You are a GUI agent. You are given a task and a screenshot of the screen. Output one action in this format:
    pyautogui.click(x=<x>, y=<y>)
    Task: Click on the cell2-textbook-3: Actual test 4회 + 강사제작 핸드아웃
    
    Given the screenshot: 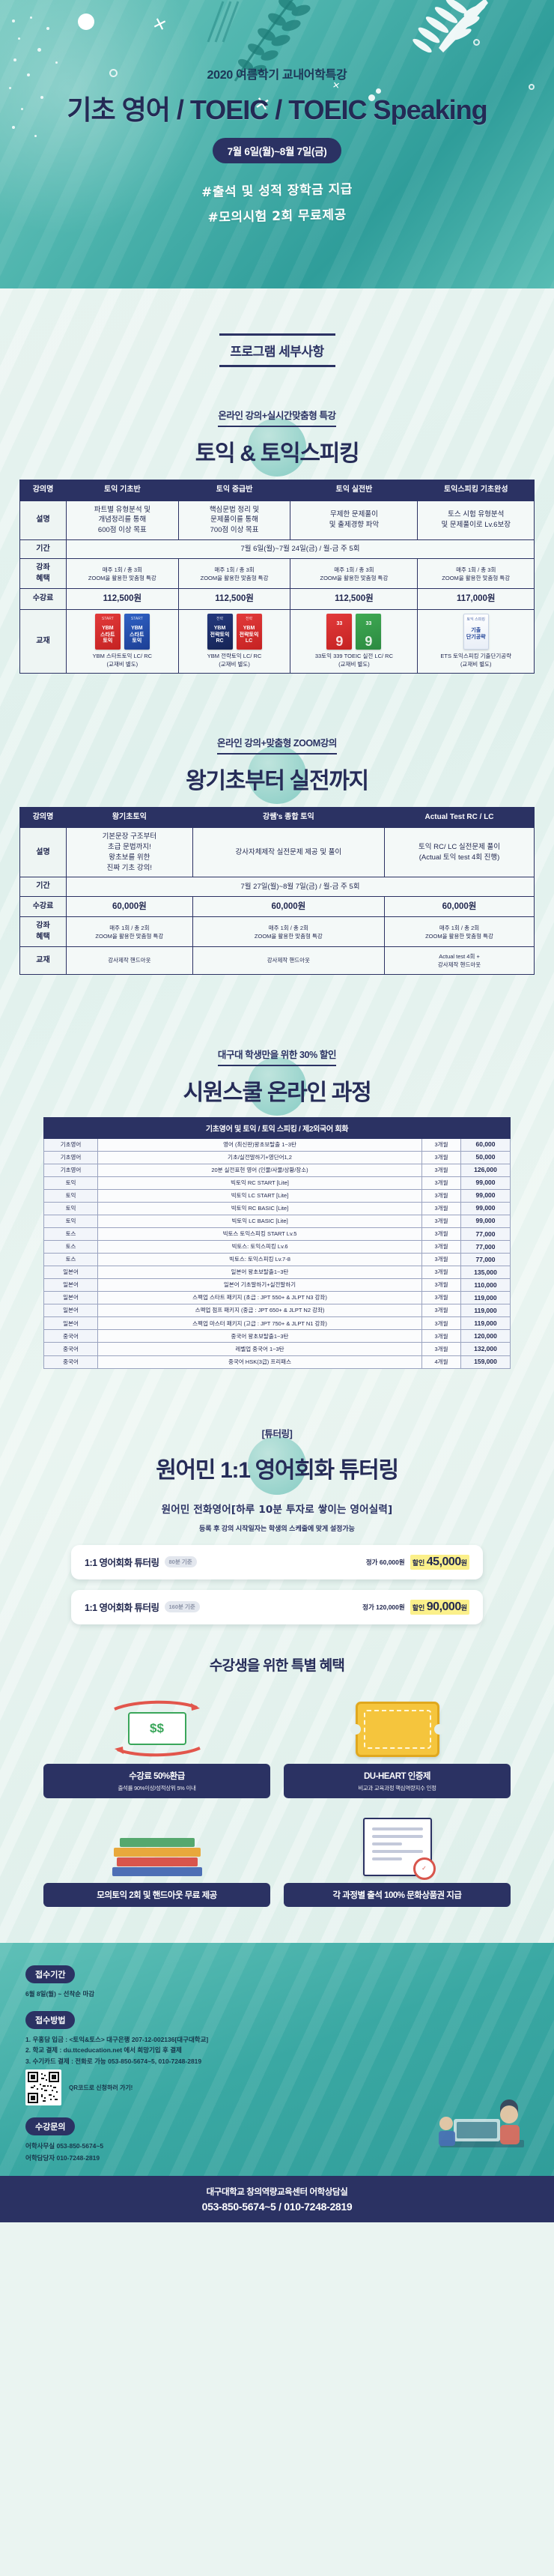 What is the action you would take?
    pyautogui.click(x=460, y=960)
    